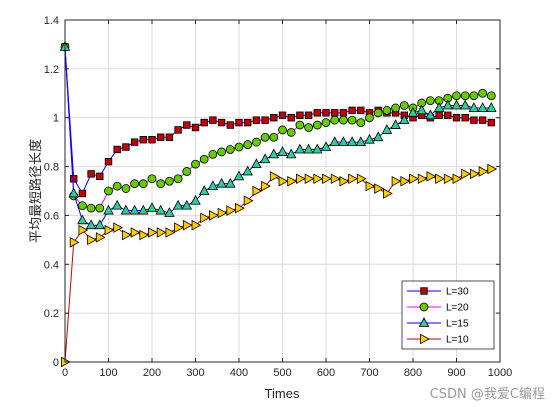 The height and width of the screenshot is (407, 556). Describe the element at coordinates (239, 373) in the screenshot. I see `x-tick-label: 400` at that location.